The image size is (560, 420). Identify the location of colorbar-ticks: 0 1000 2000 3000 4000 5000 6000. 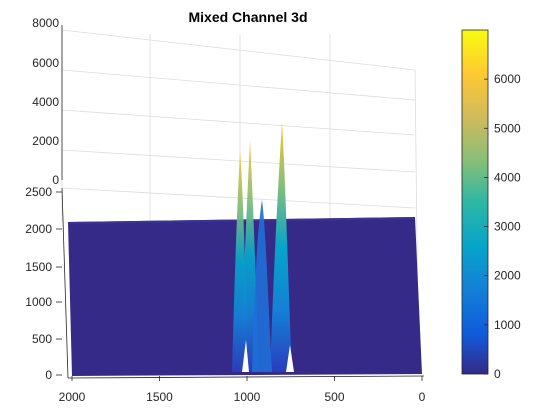
(502, 226).